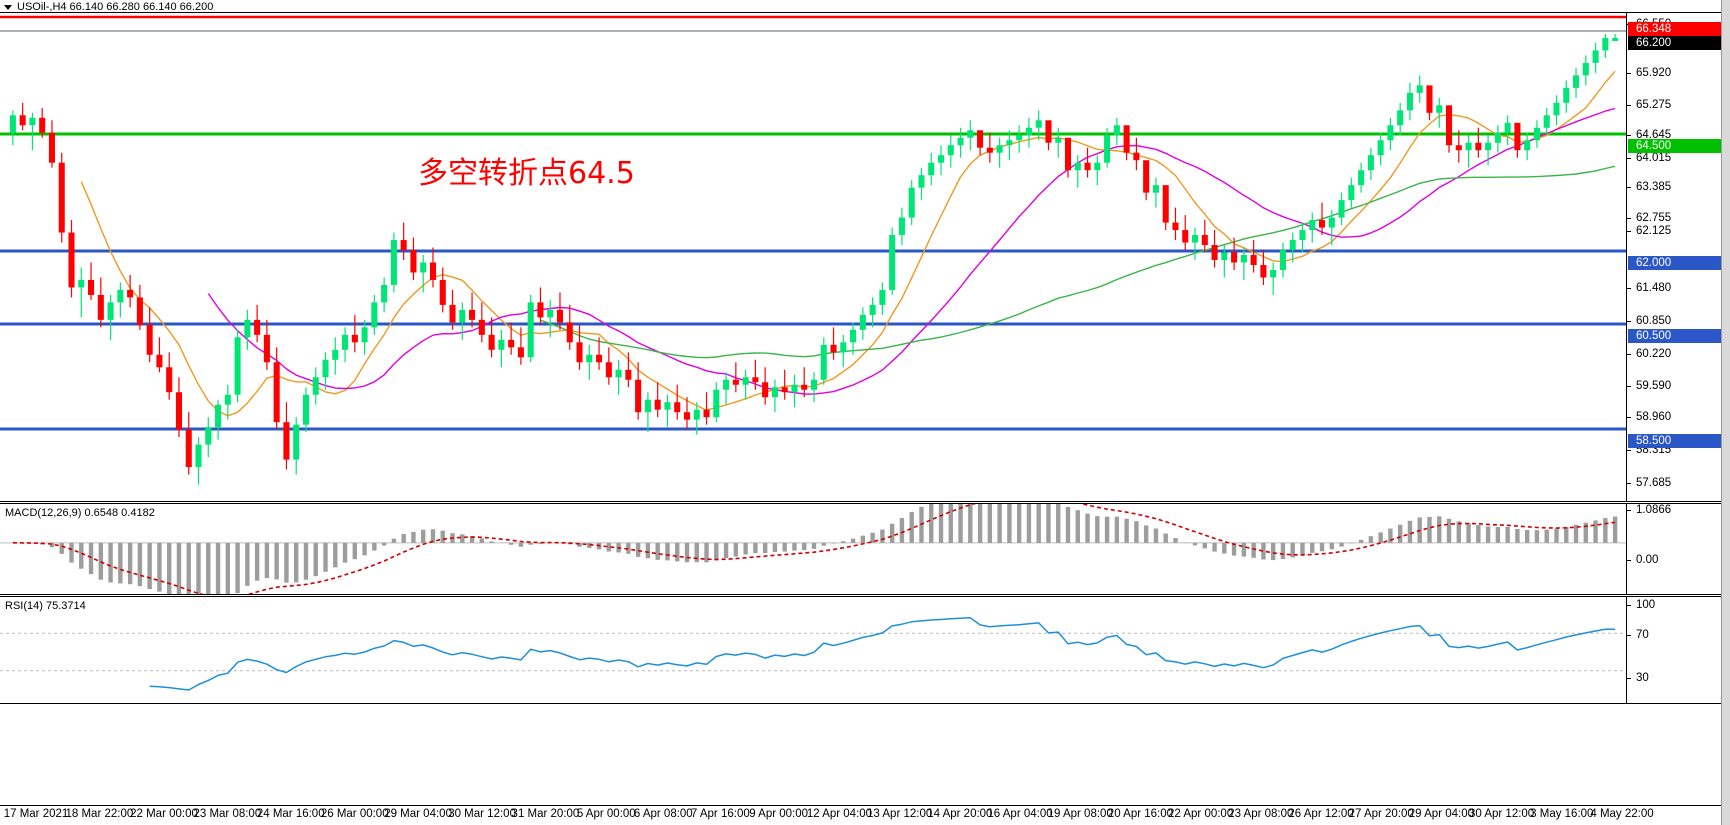 This screenshot has width=1730, height=825. What do you see at coordinates (1674, 441) in the screenshot?
I see `level-tag-58500: 58.500` at bounding box center [1674, 441].